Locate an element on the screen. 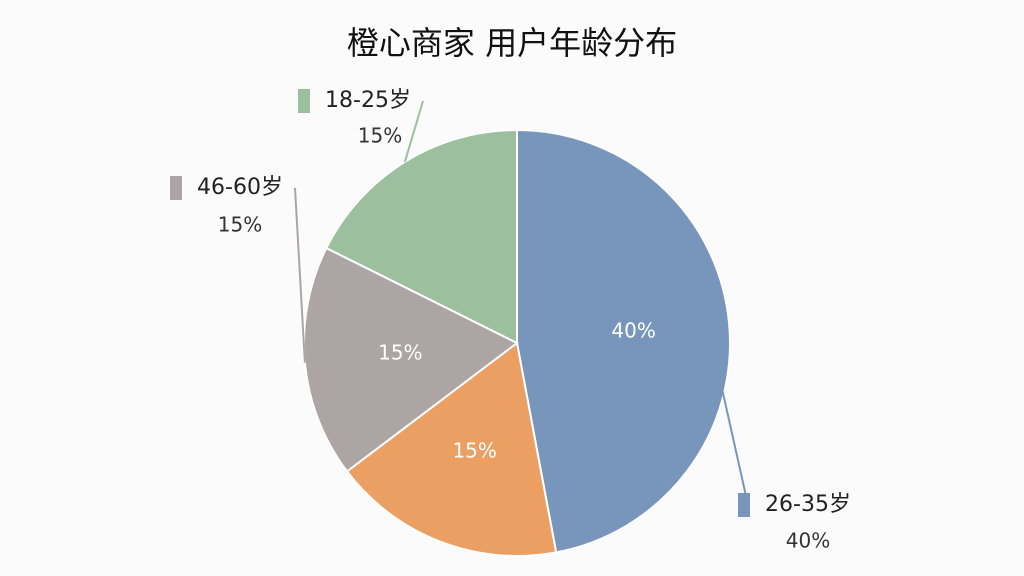 Image resolution: width=1024 pixels, height=576 pixels. outside-category-label: 46-60岁 is located at coordinates (240, 187).